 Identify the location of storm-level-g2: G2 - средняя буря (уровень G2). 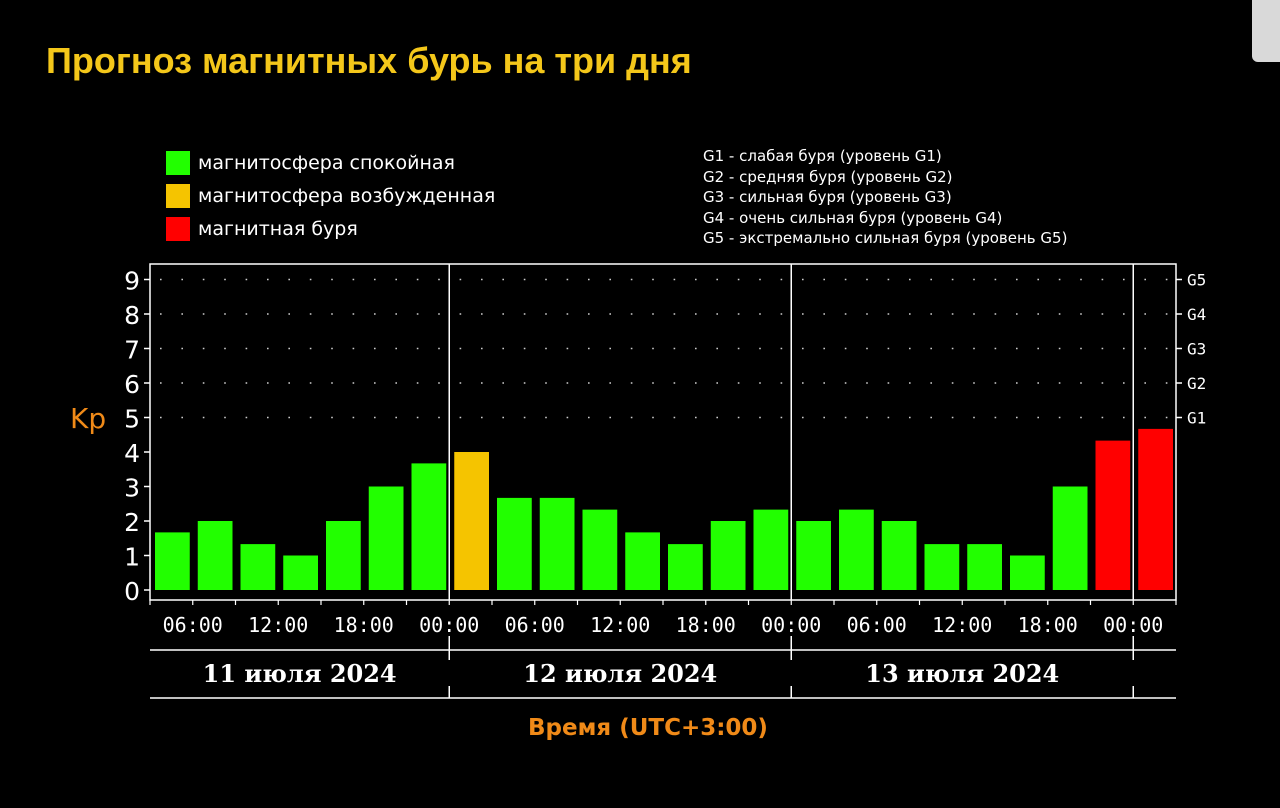
(828, 176).